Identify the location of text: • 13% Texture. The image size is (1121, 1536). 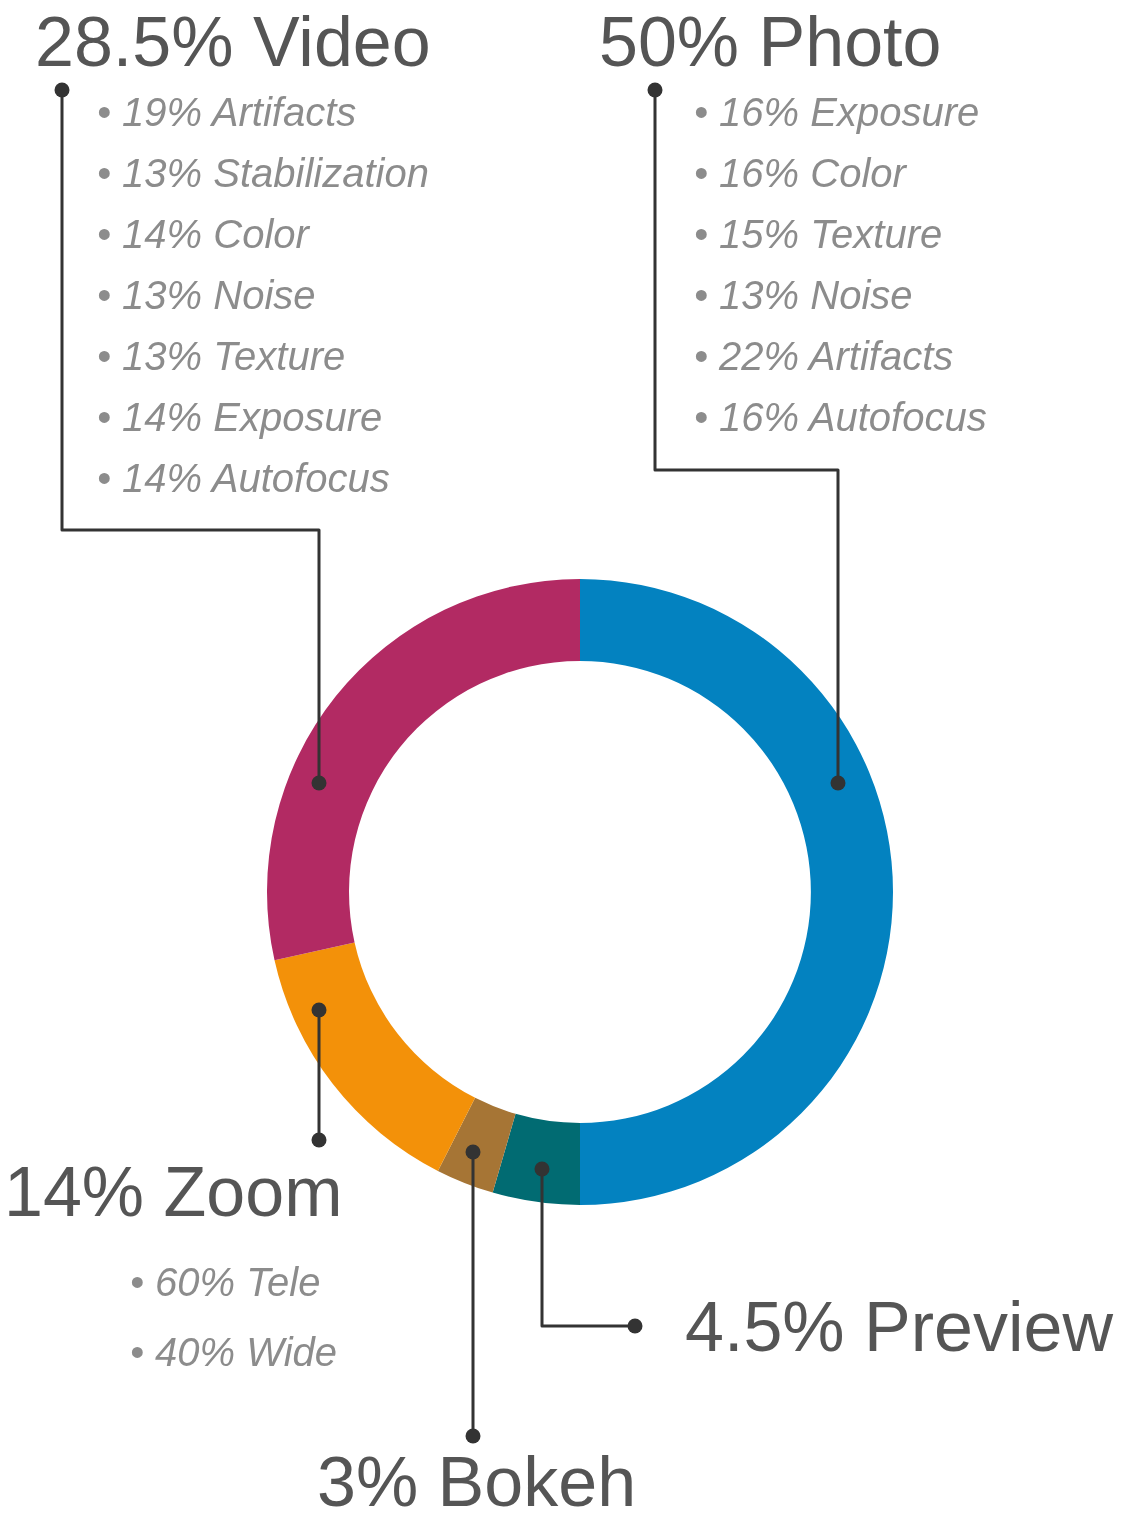
(221, 356).